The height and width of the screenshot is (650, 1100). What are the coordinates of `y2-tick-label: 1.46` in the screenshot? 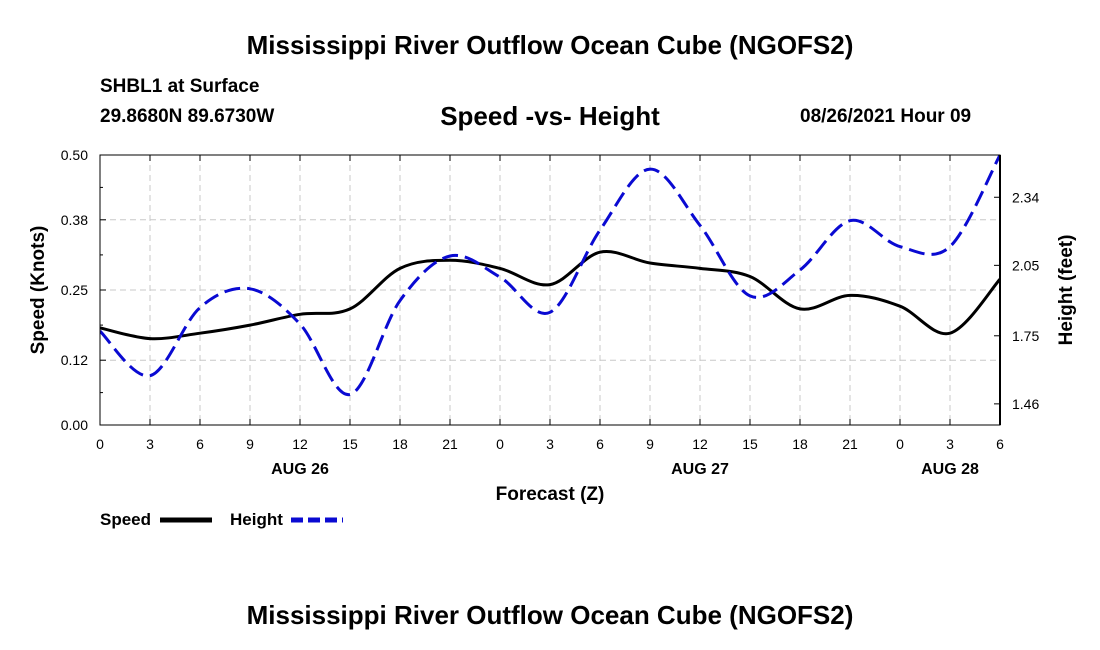 It's located at (1025, 404).